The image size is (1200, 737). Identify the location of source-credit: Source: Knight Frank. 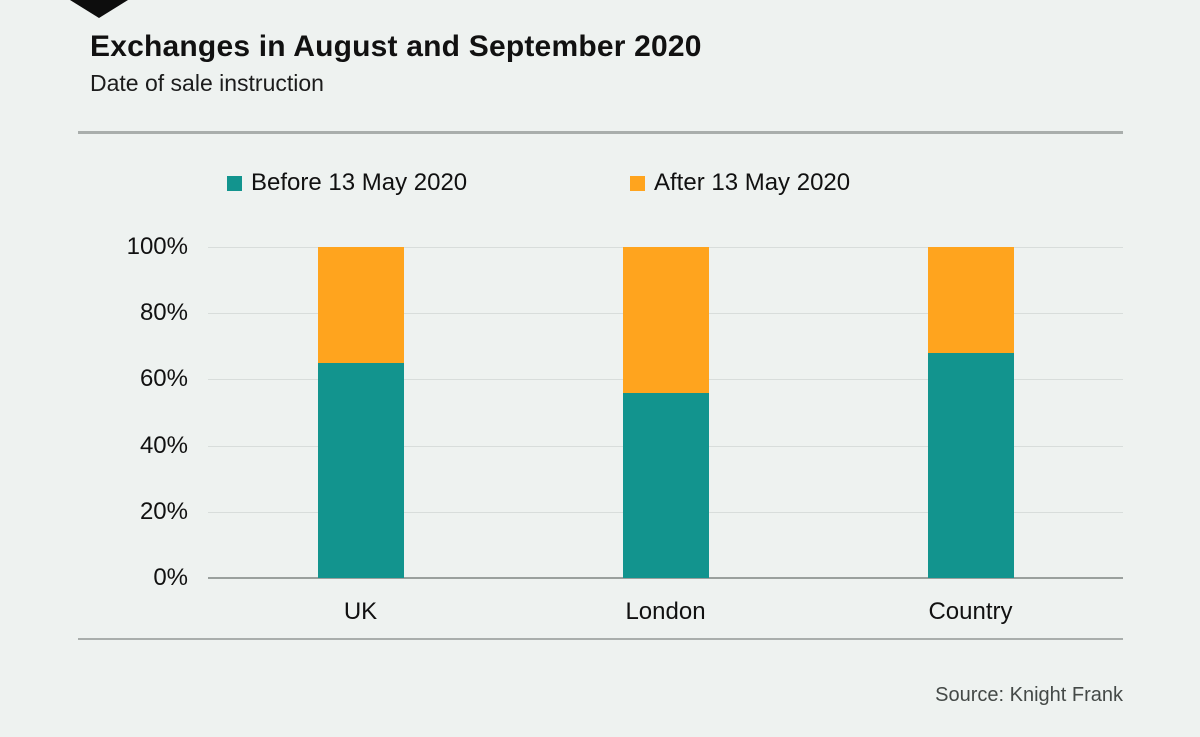
(1029, 695).